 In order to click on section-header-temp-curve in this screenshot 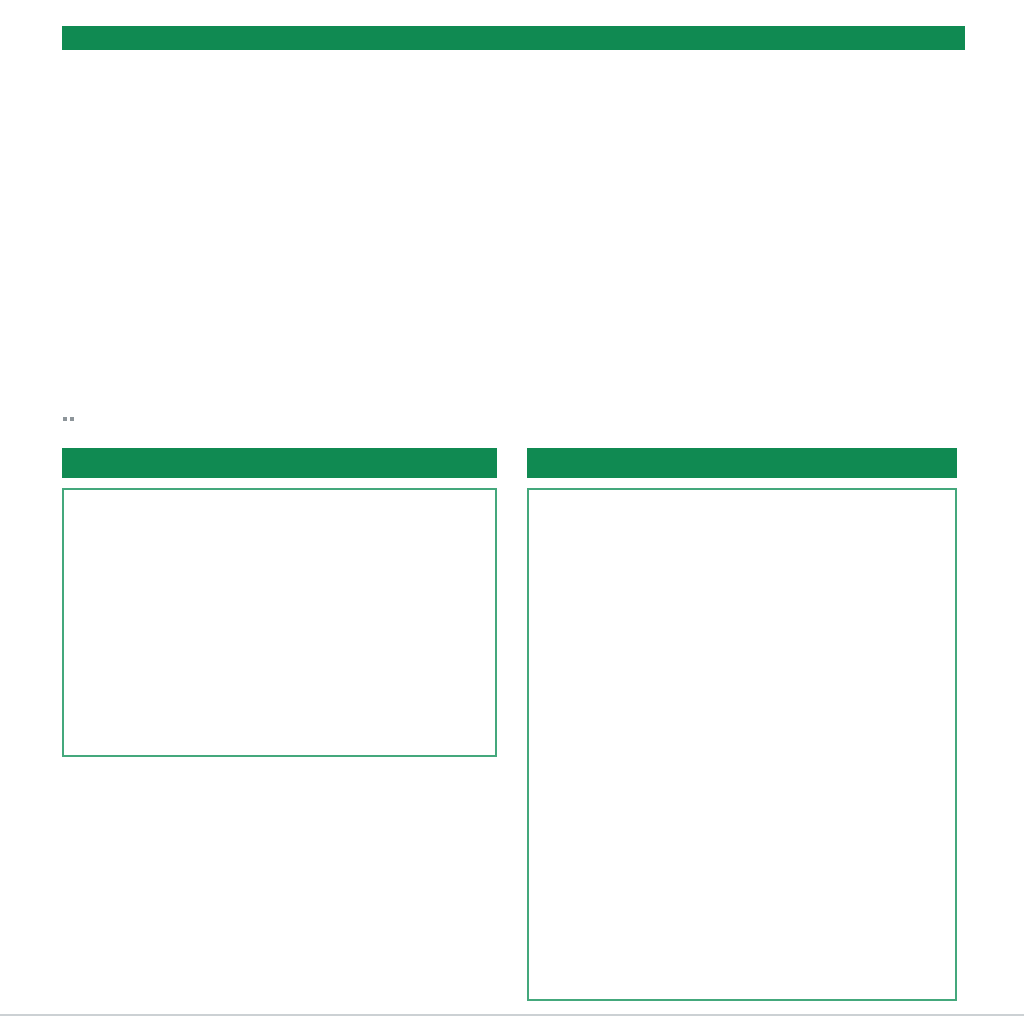, I will do `click(279, 463)`.